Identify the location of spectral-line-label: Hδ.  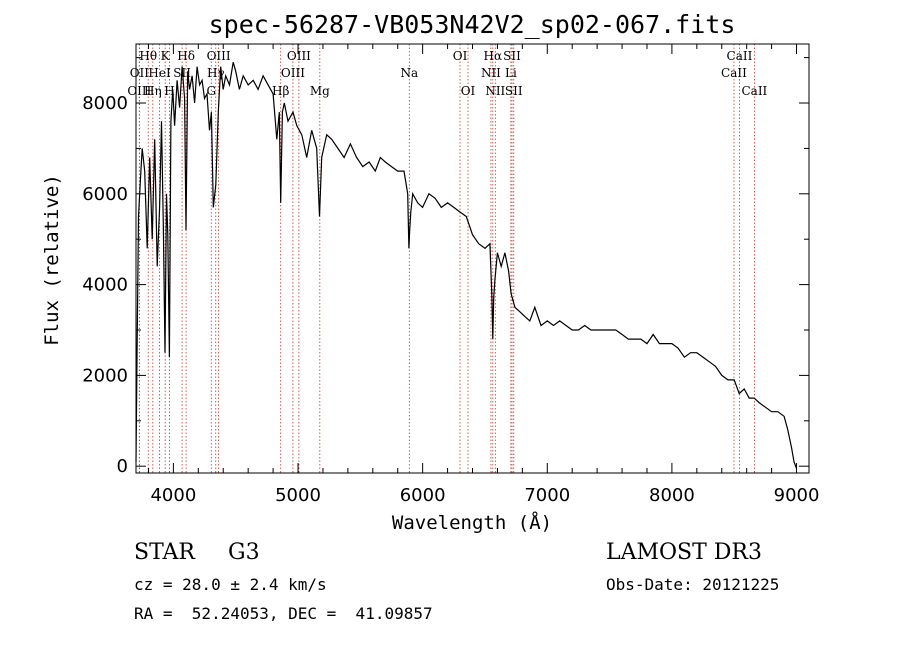
(186, 56).